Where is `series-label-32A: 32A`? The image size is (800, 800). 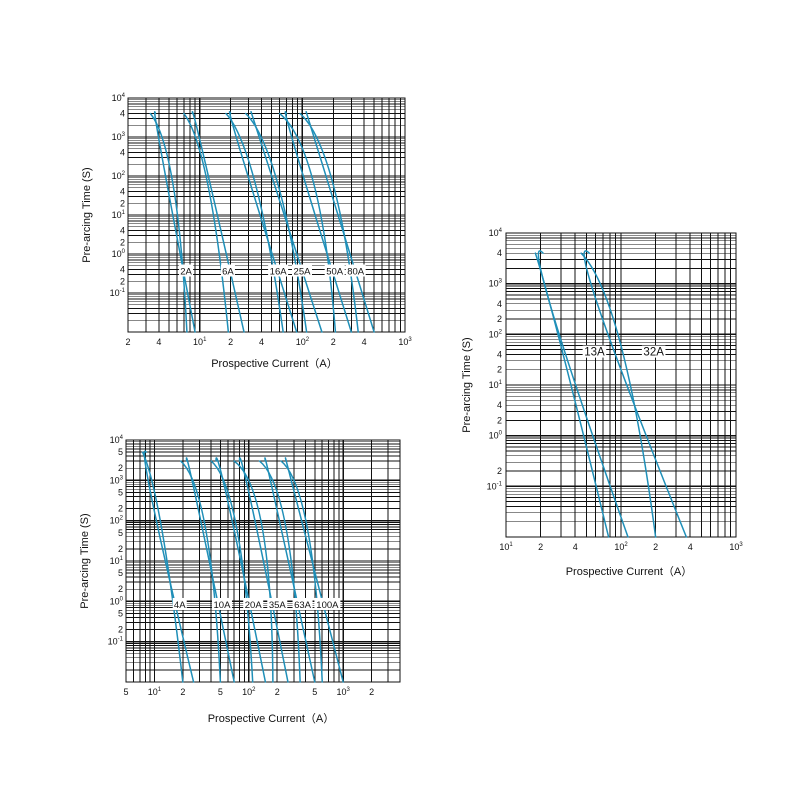 series-label-32A: 32A is located at coordinates (653, 353).